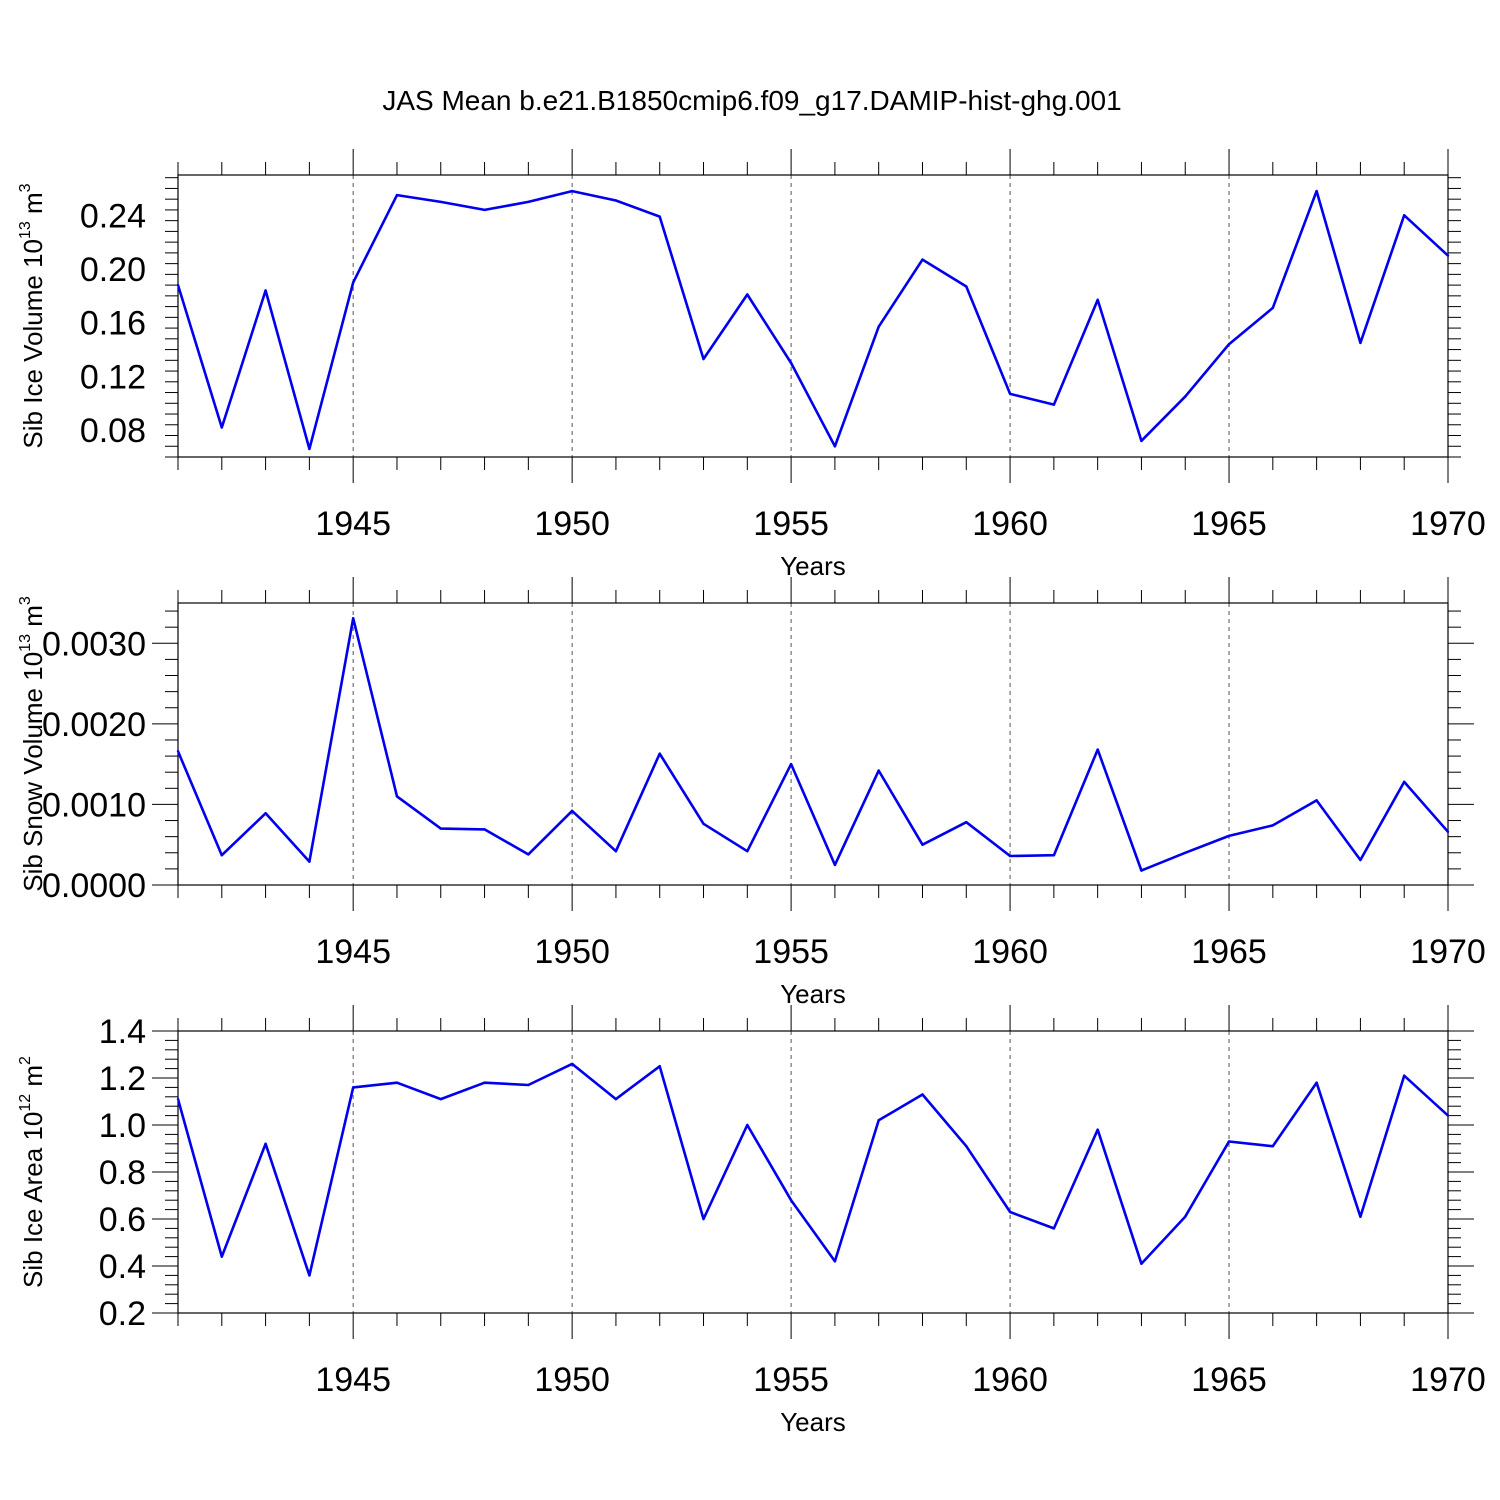 This screenshot has width=1500, height=1500. Describe the element at coordinates (122, 1267) in the screenshot. I see `y-tick-label: 0.4` at that location.